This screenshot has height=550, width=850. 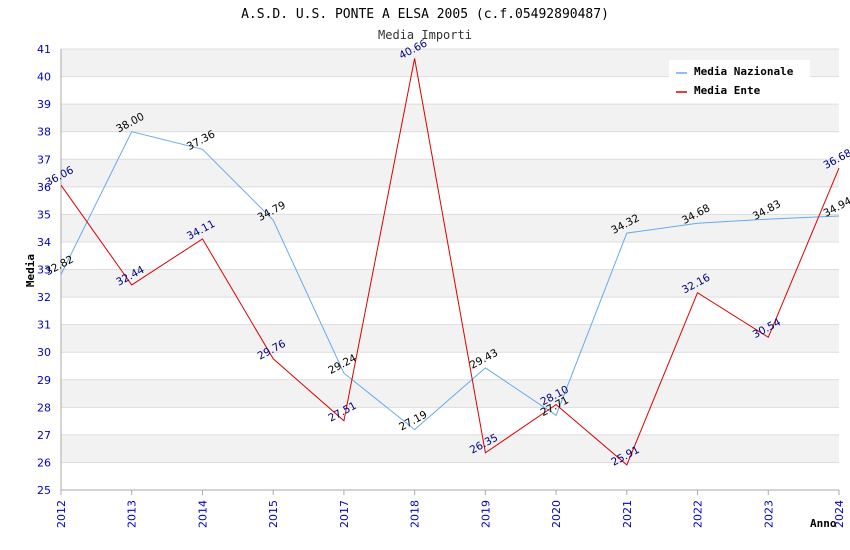 What do you see at coordinates (44, 380) in the screenshot?
I see `y-tick-label: 29` at bounding box center [44, 380].